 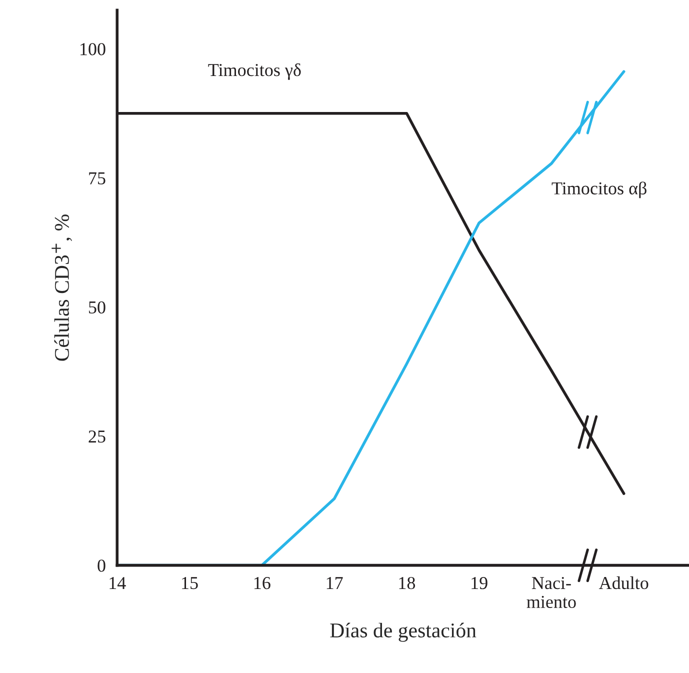 I want to click on x-tick-label: 16, so click(x=262, y=583).